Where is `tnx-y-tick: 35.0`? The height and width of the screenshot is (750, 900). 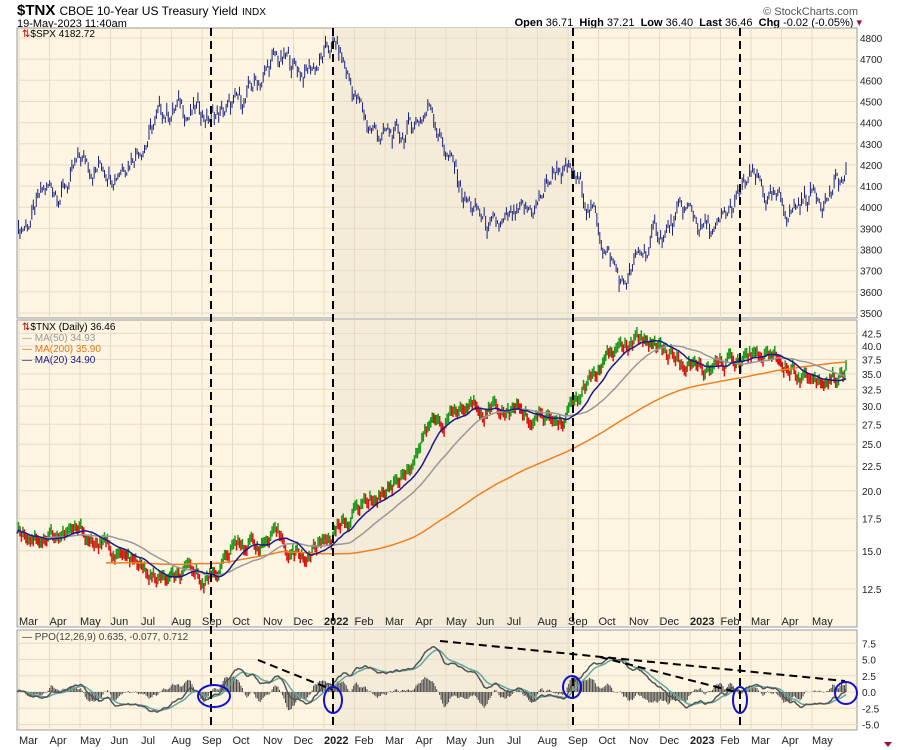 tnx-y-tick: 35.0 is located at coordinates (872, 375).